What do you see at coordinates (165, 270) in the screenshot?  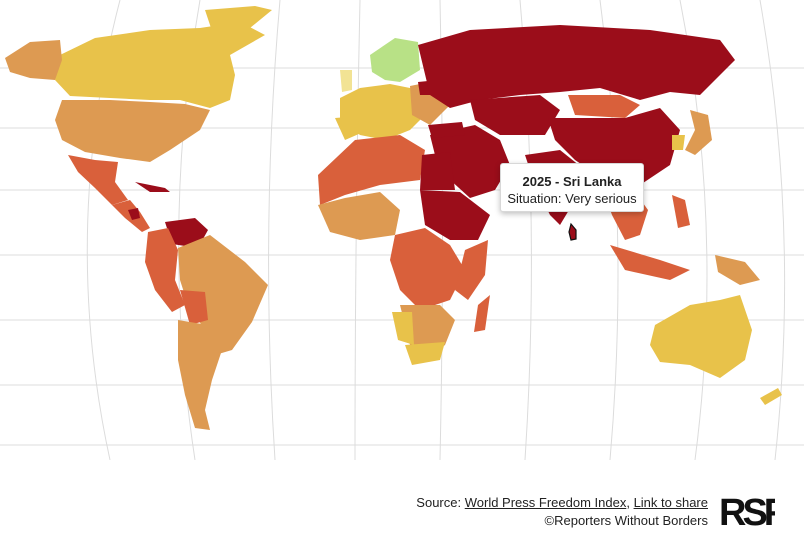 I see `region-colombia-peru` at bounding box center [165, 270].